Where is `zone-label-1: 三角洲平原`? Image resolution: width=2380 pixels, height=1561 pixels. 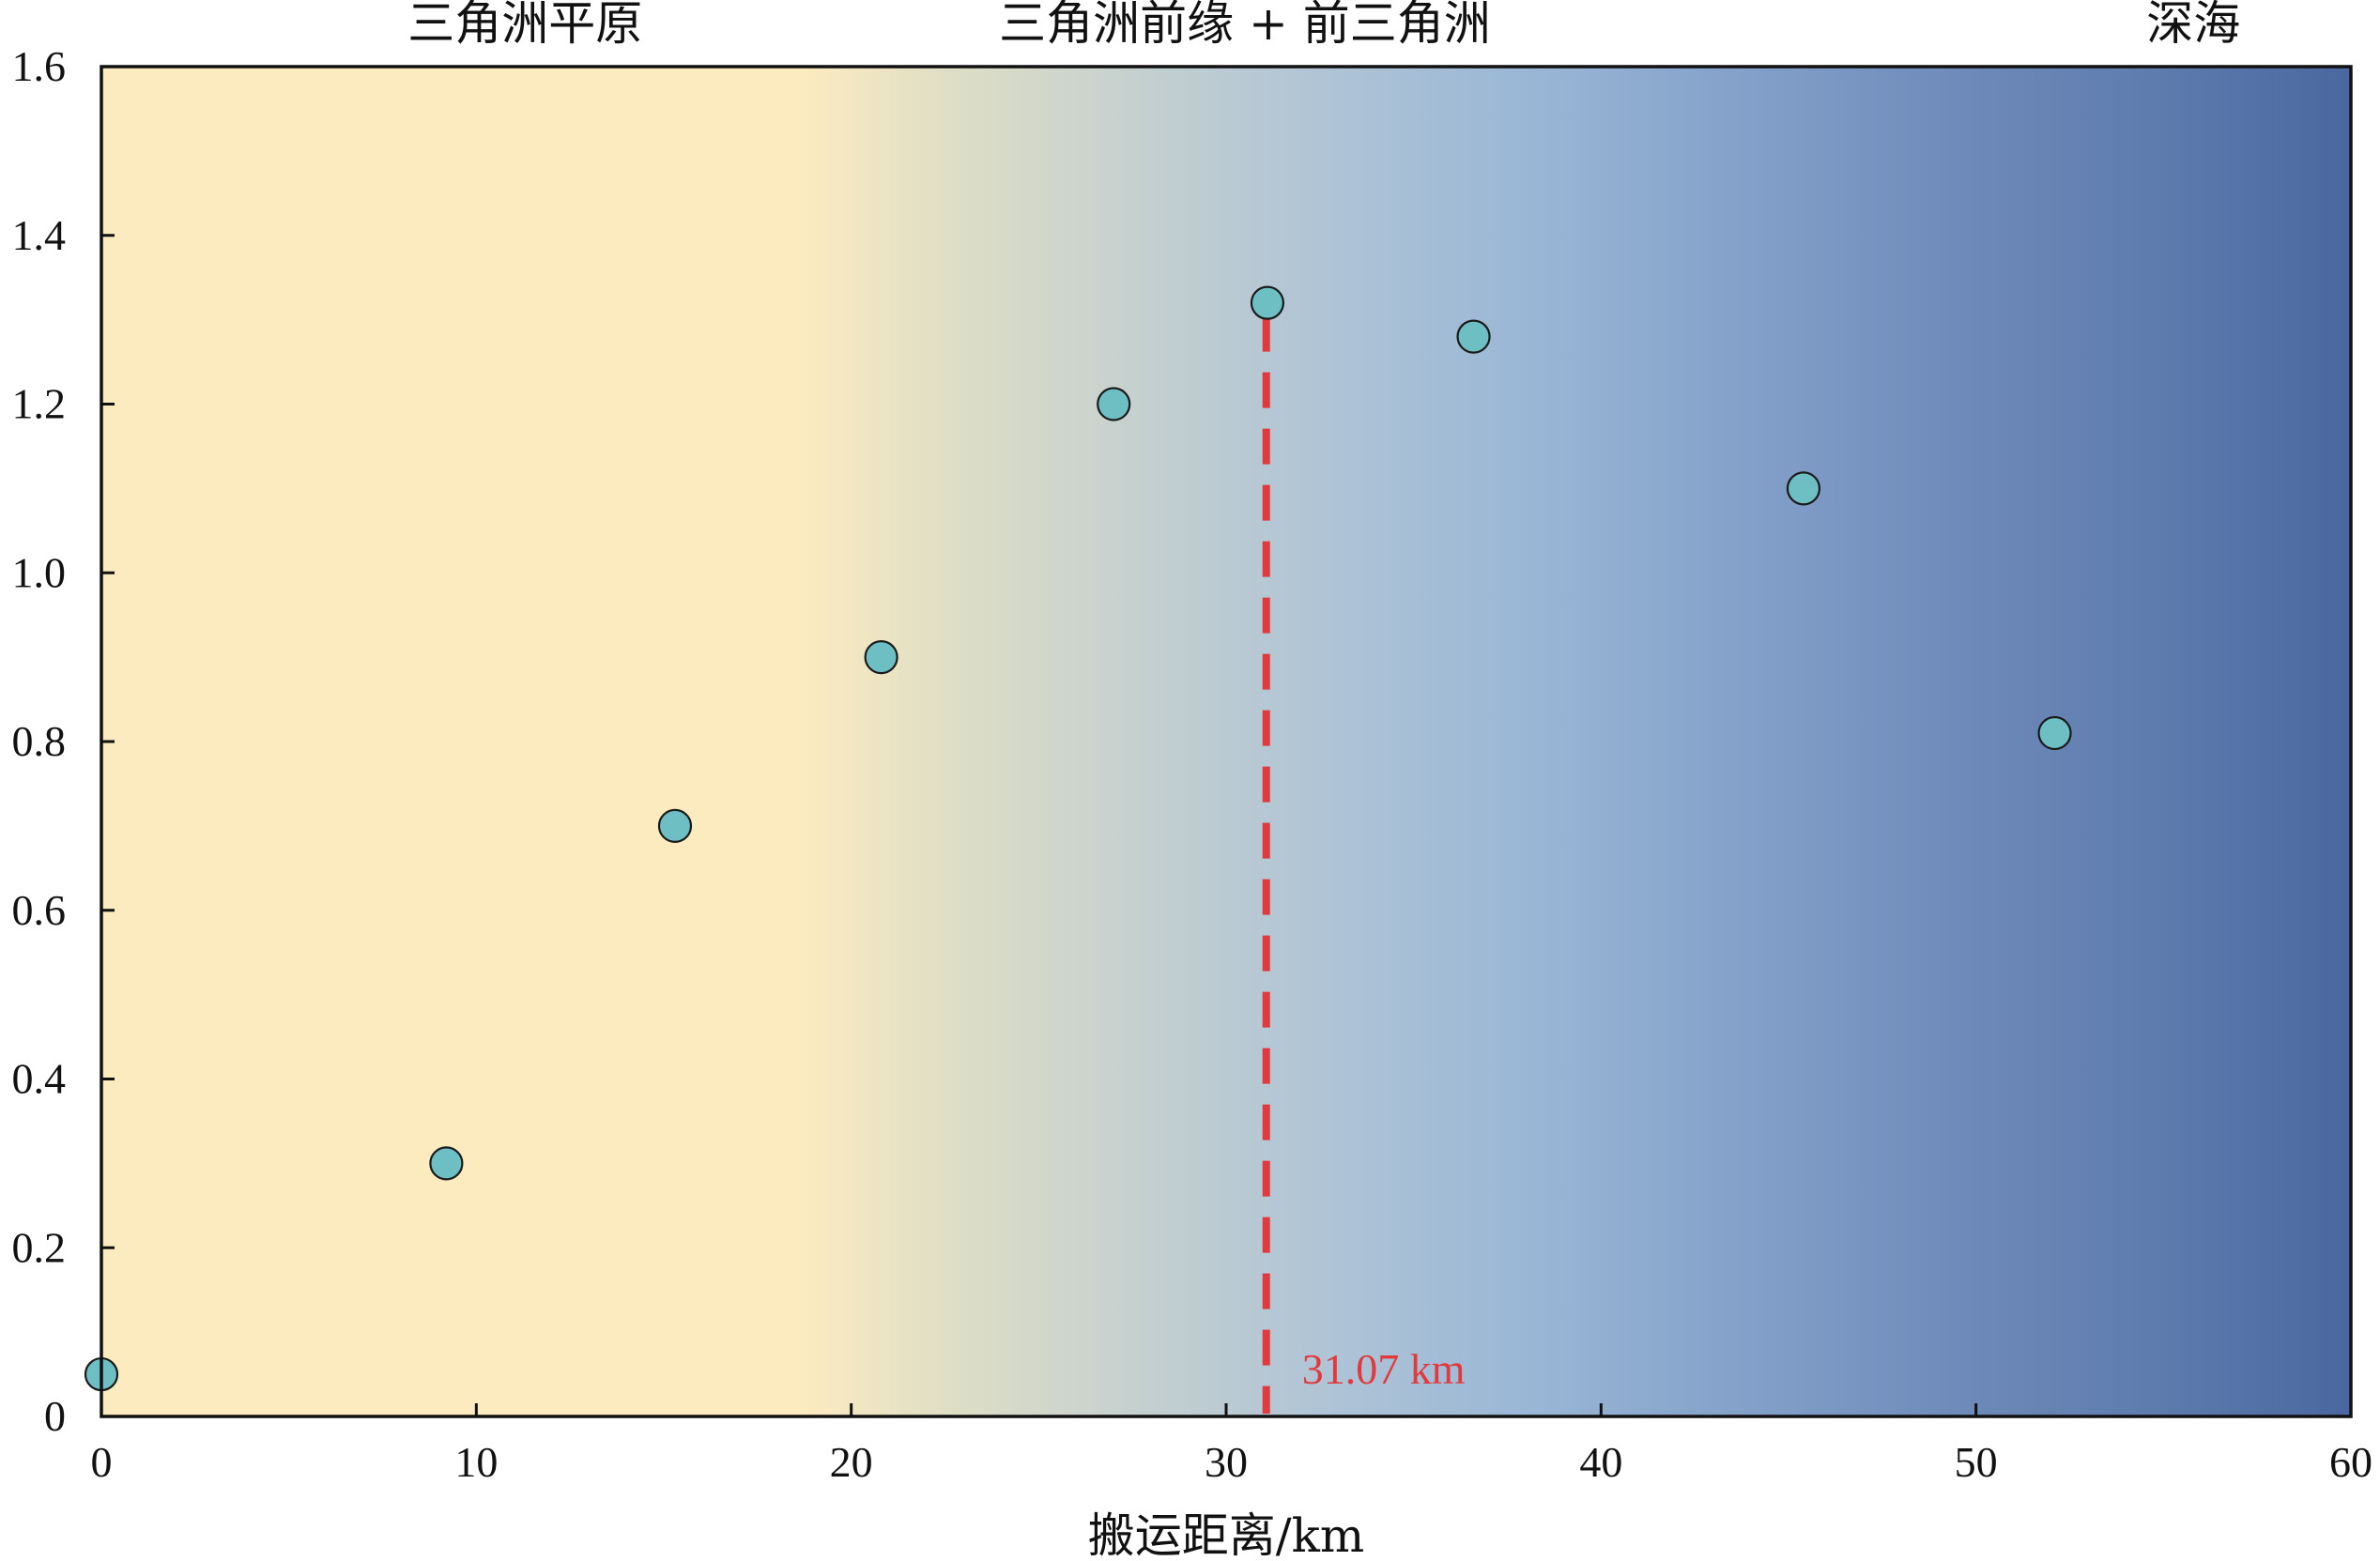
zone-label-1: 三角洲平原 is located at coordinates (524, 26).